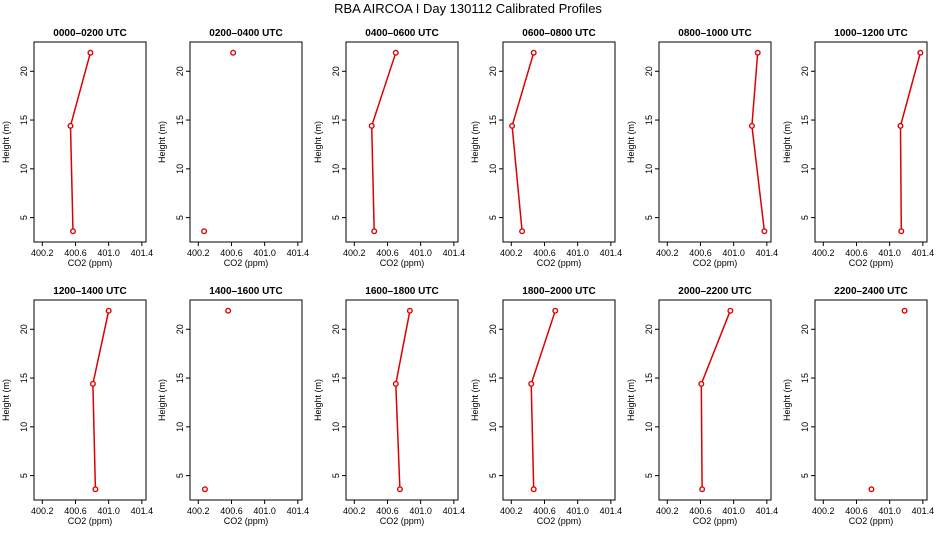 Image resolution: width=936 pixels, height=540 pixels. I want to click on panel-title: 2200–2400 UTC, so click(870, 291).